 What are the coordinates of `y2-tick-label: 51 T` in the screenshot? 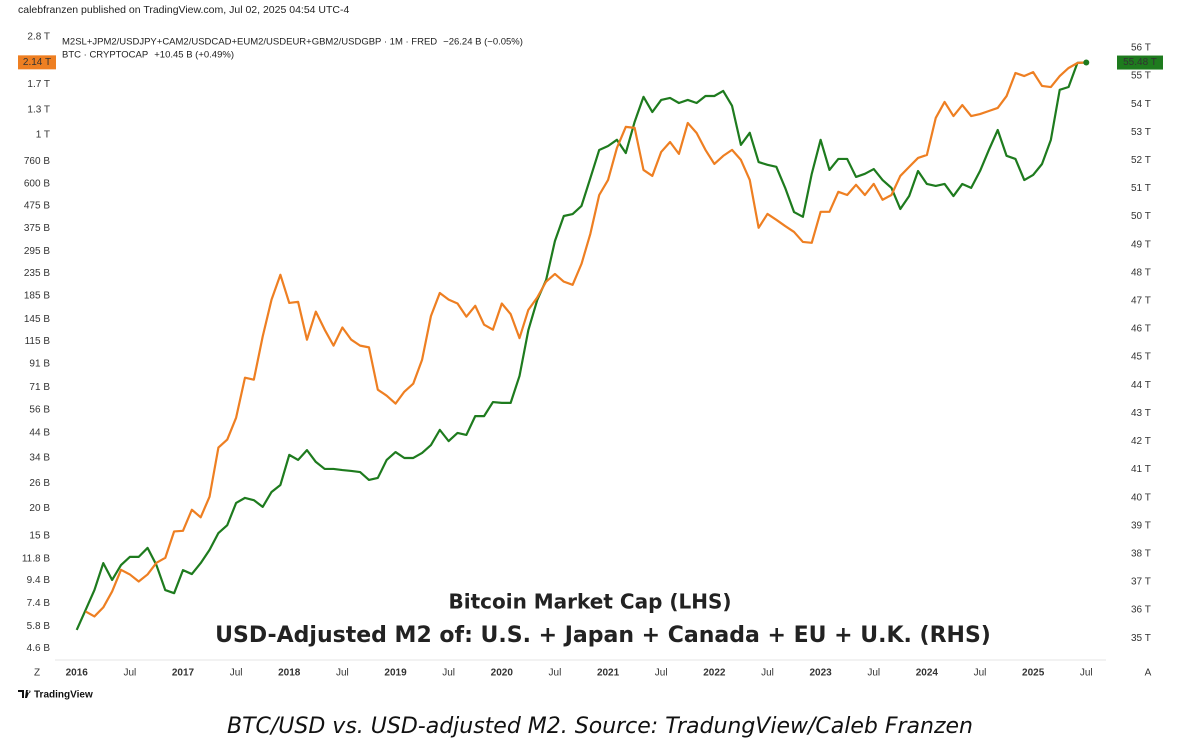 It's located at (1141, 188).